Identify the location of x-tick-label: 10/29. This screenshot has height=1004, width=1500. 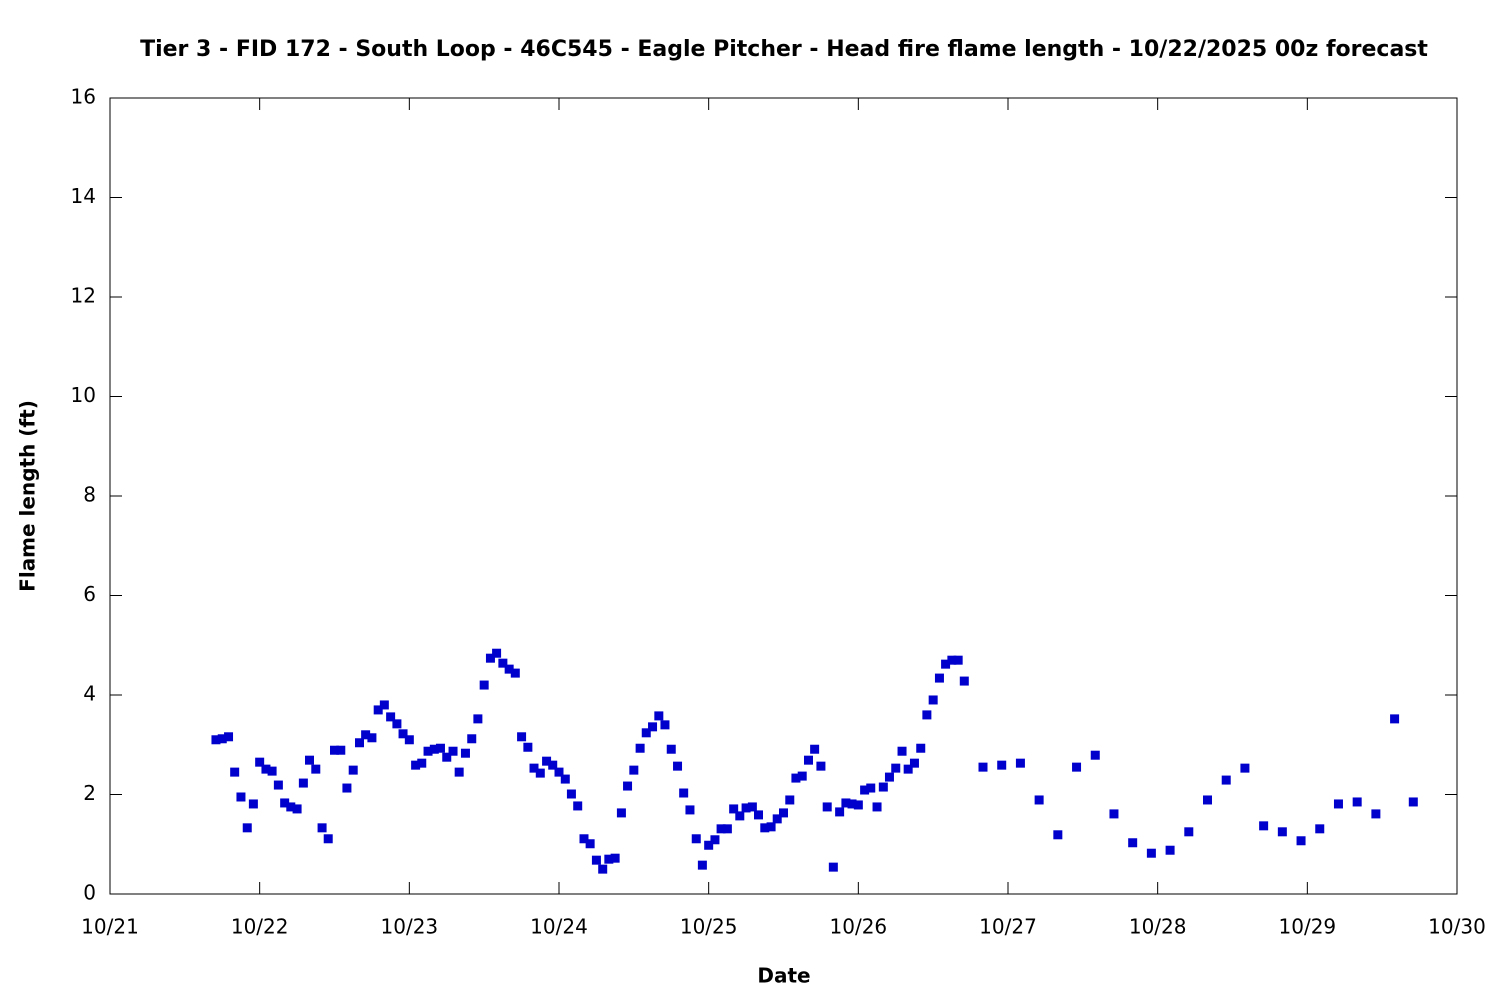
(1308, 927).